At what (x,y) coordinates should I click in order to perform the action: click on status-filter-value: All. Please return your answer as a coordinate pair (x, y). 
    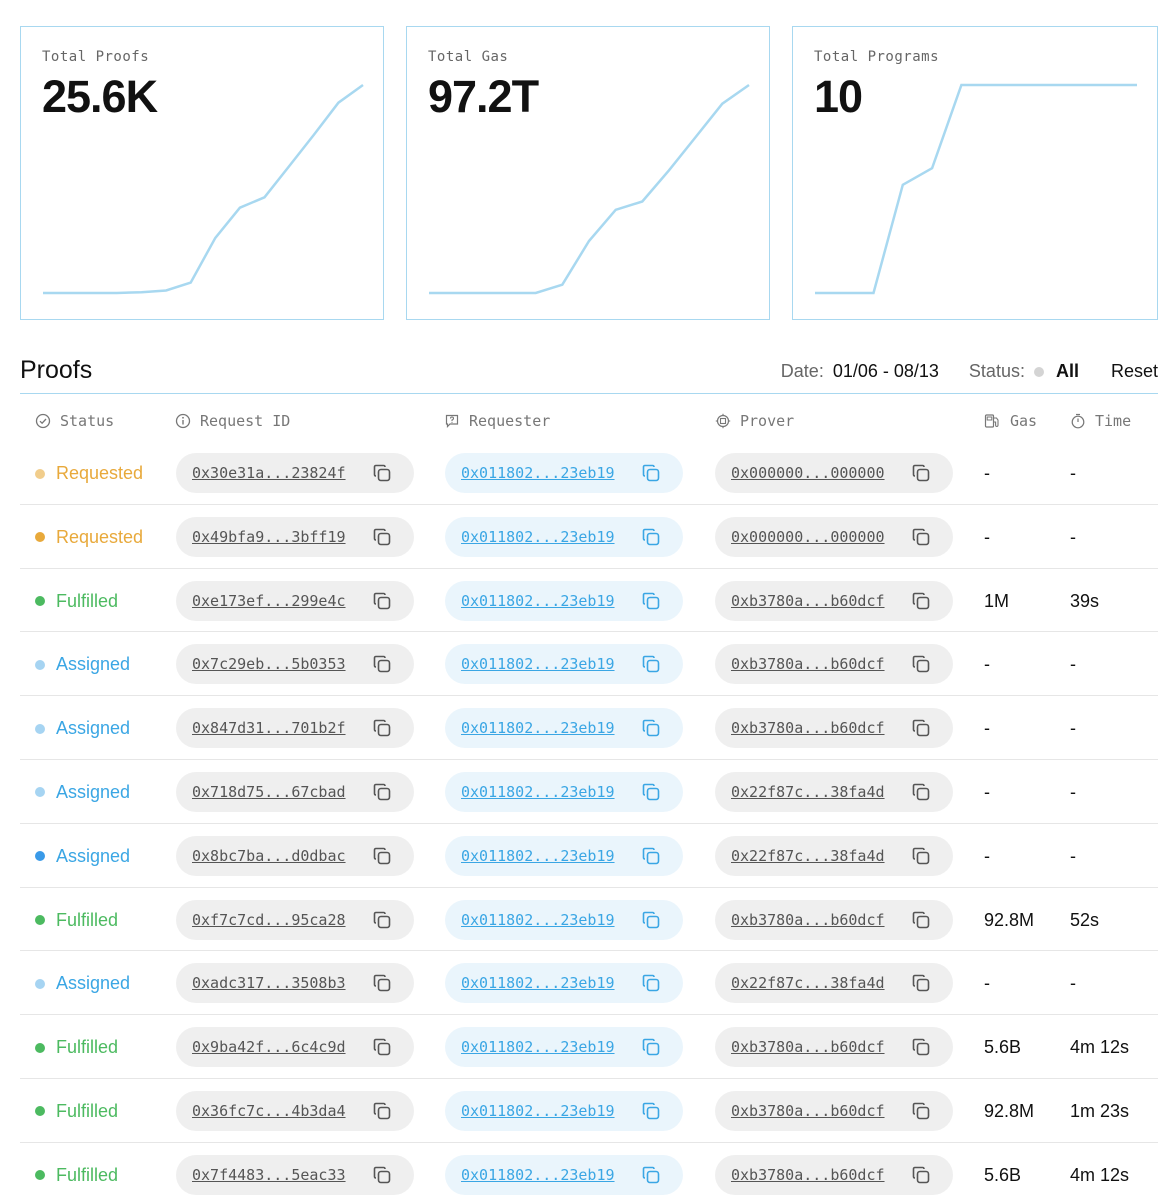
    Looking at the image, I should click on (1067, 371).